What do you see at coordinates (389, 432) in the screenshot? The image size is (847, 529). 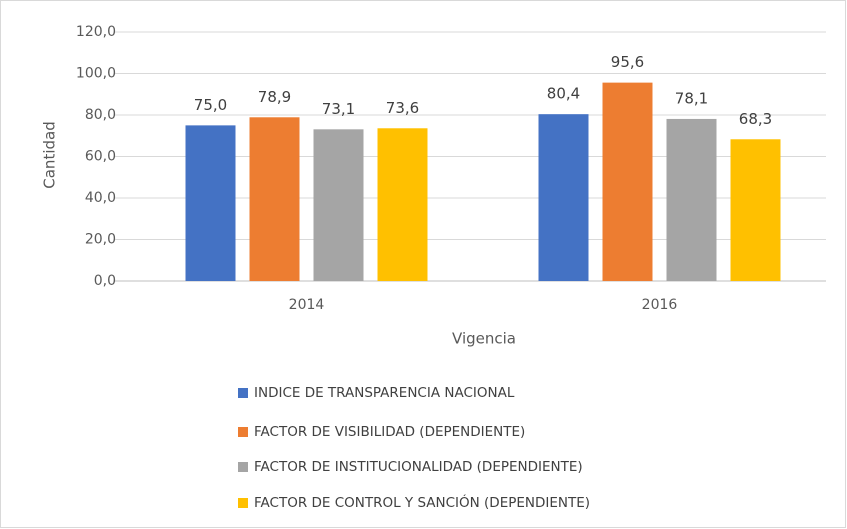 I see `legend-label: FACTOR DE VISIBILIDAD (DEPENDIENTE)` at bounding box center [389, 432].